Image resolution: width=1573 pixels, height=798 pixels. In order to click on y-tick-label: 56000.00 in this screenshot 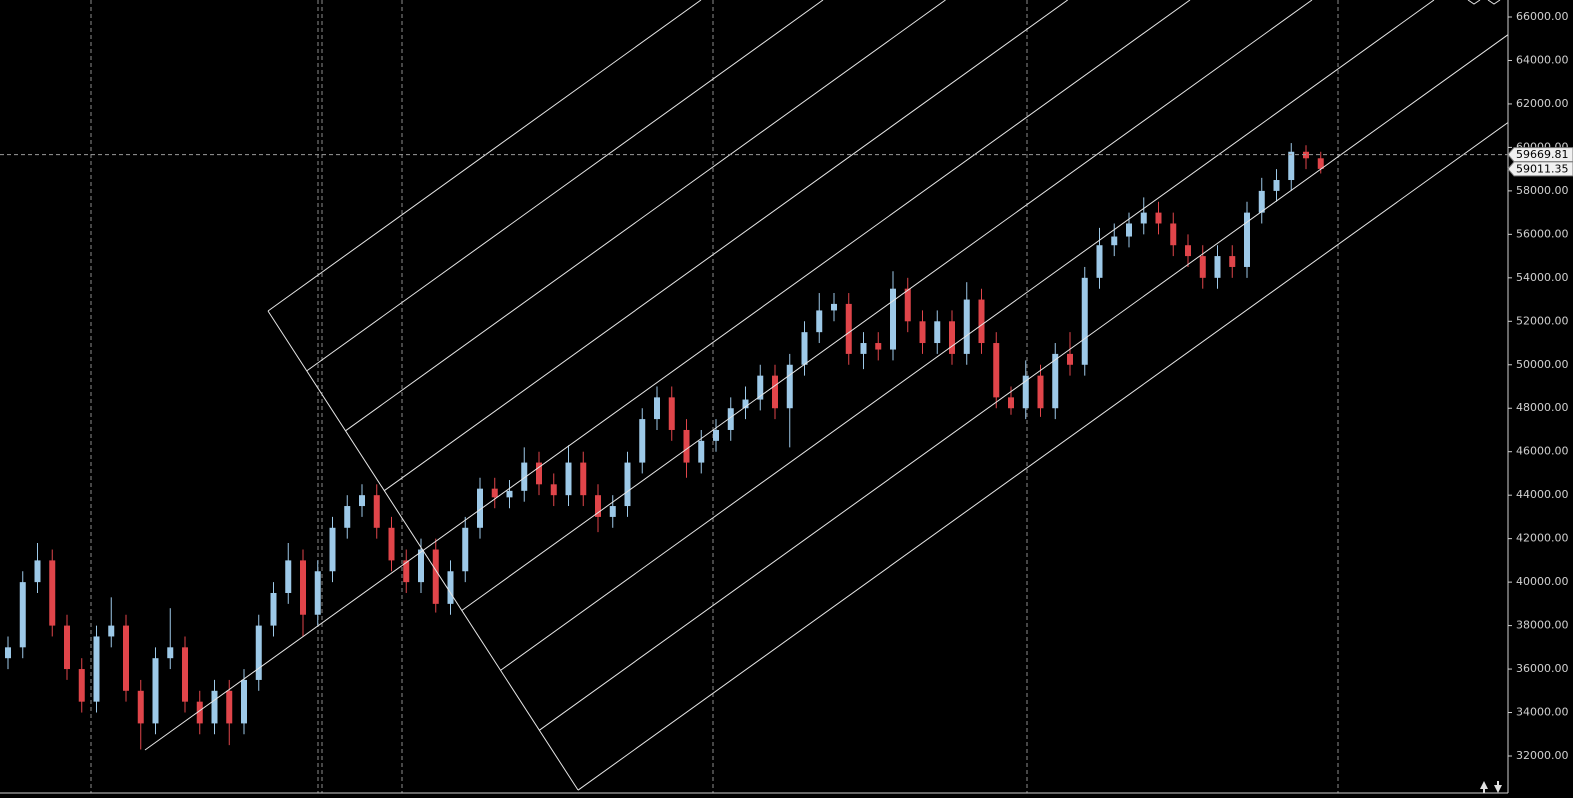, I will do `click(1542, 233)`.